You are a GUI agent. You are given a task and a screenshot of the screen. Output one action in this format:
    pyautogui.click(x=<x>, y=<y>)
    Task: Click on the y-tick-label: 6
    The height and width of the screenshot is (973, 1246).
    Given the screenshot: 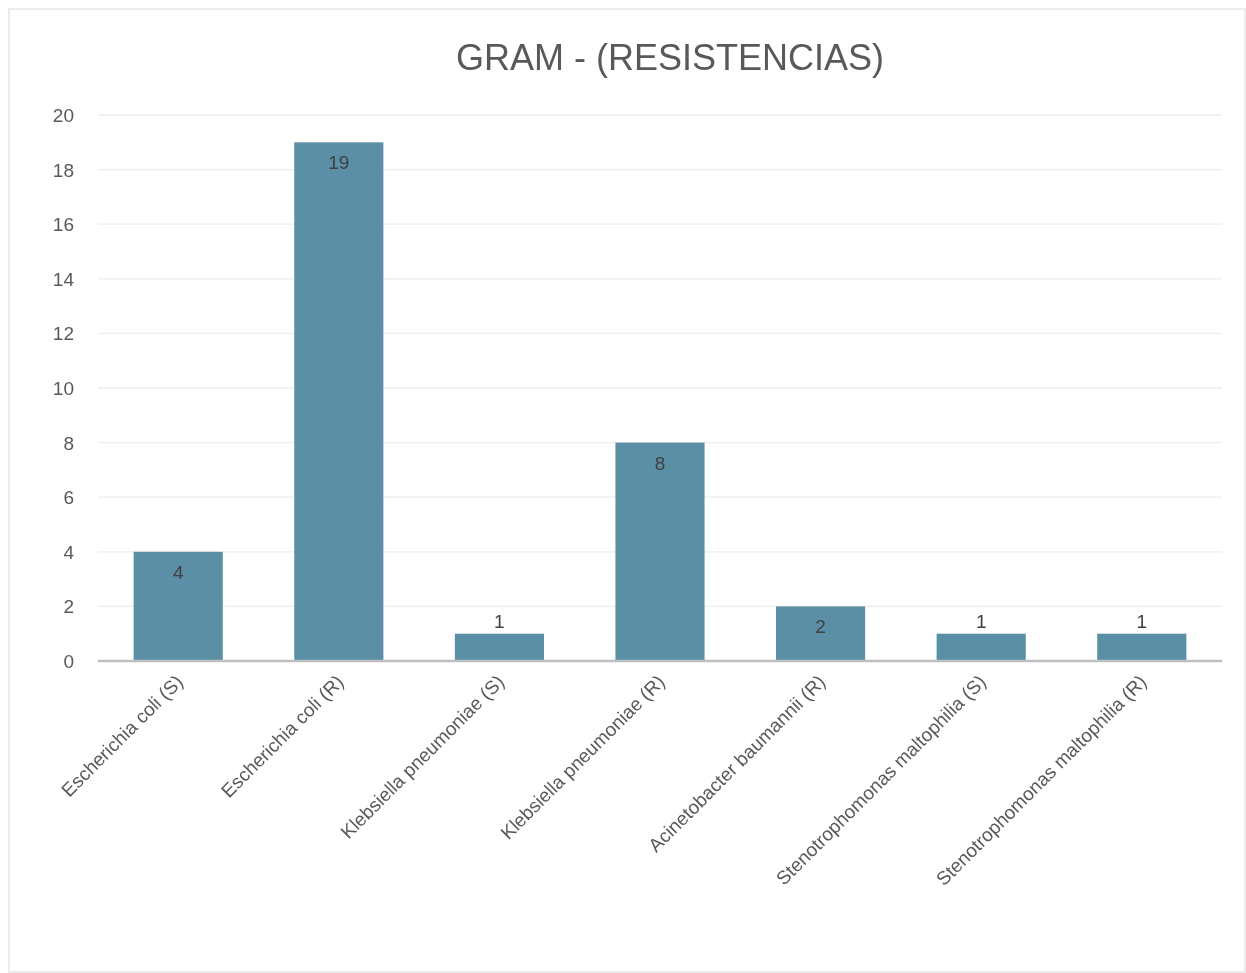 What is the action you would take?
    pyautogui.click(x=68, y=498)
    